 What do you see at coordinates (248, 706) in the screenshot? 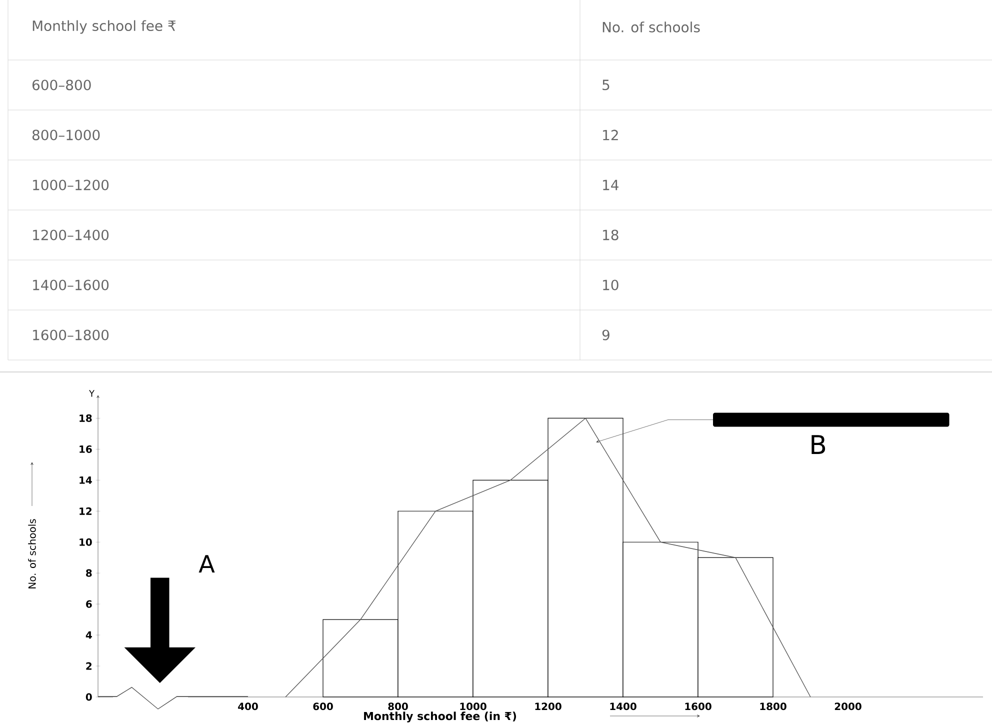
I see `x-tick-label: 400` at bounding box center [248, 706].